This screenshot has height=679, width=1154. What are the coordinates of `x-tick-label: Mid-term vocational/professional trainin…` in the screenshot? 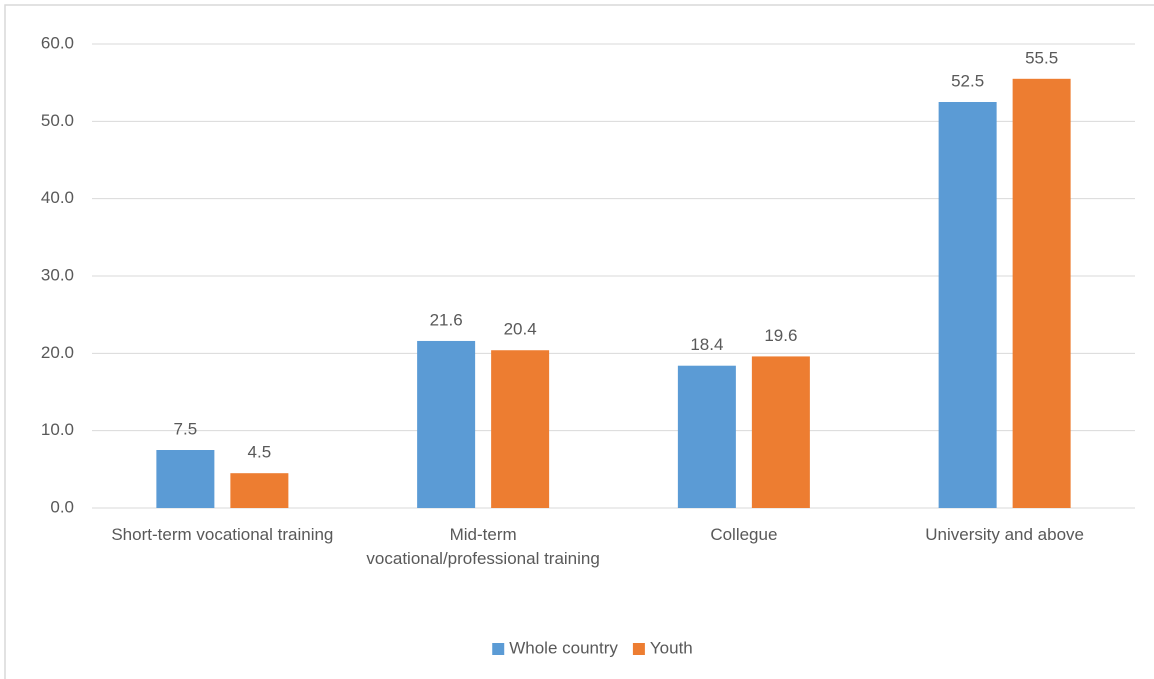 It's located at (483, 546).